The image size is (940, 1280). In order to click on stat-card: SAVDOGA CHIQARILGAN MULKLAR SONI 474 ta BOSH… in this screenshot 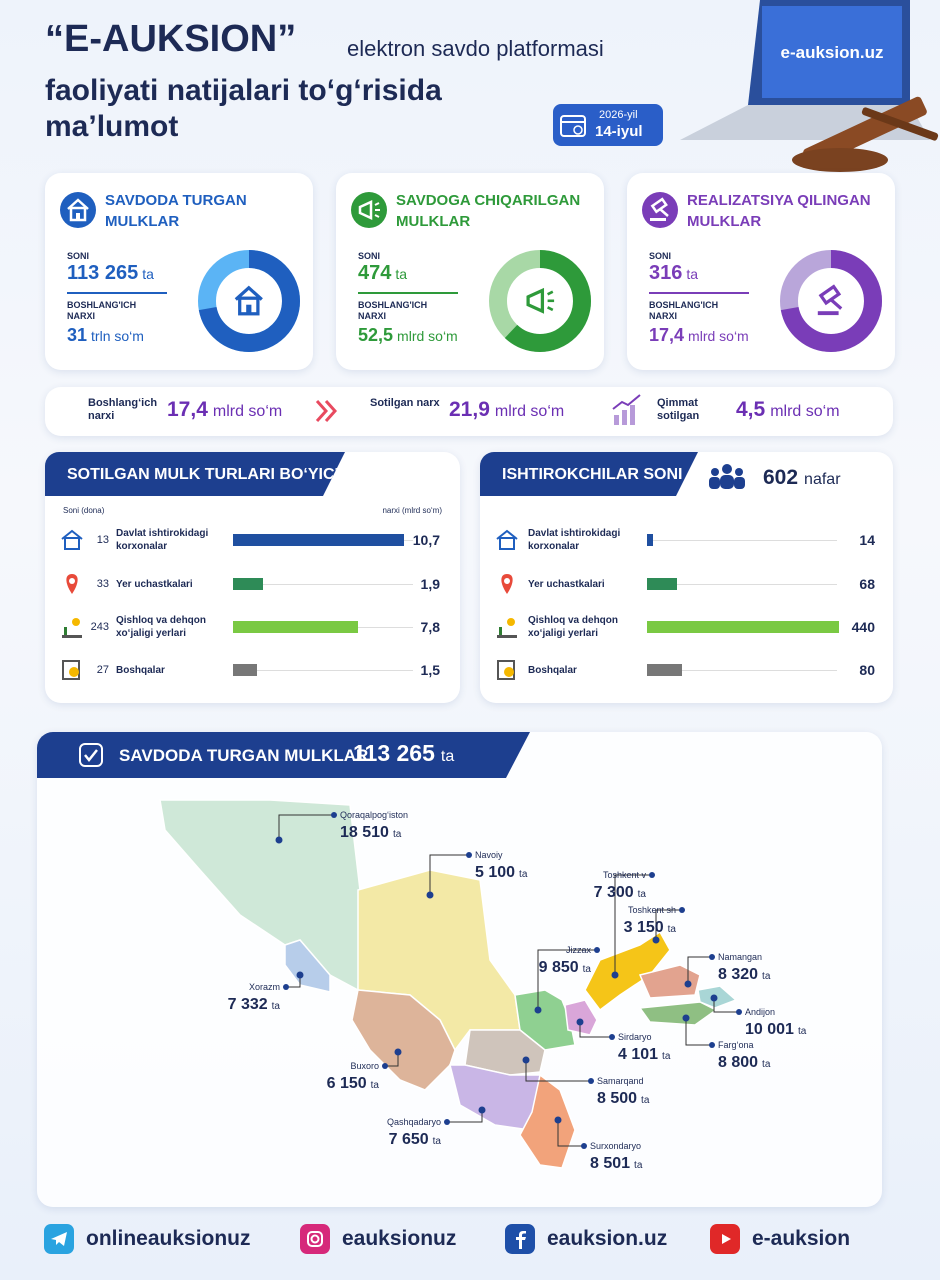, I will do `click(470, 271)`.